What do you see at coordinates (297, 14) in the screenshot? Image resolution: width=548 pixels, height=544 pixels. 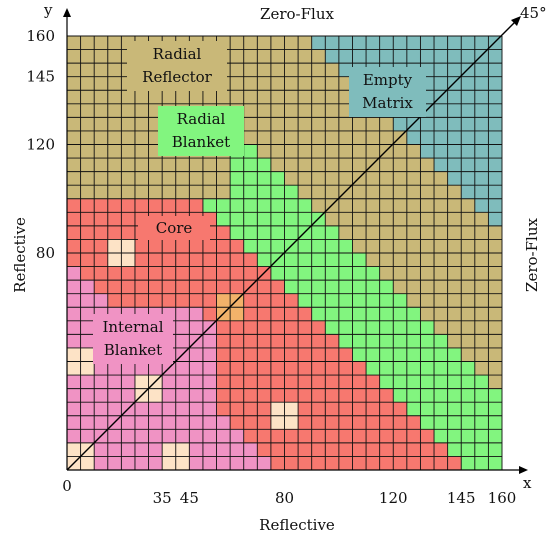 I see `top-boundary-label: Zero-Flux` at bounding box center [297, 14].